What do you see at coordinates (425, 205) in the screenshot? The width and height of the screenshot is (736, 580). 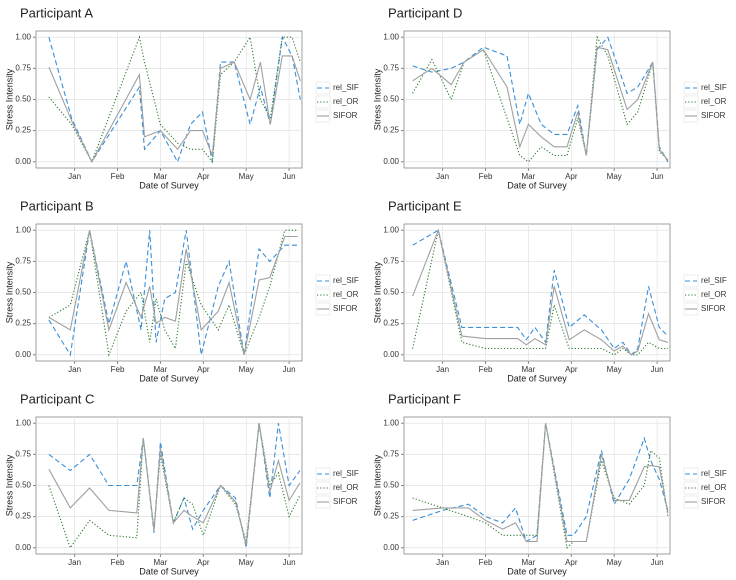 I see `panel-title: Participant E` at bounding box center [425, 205].